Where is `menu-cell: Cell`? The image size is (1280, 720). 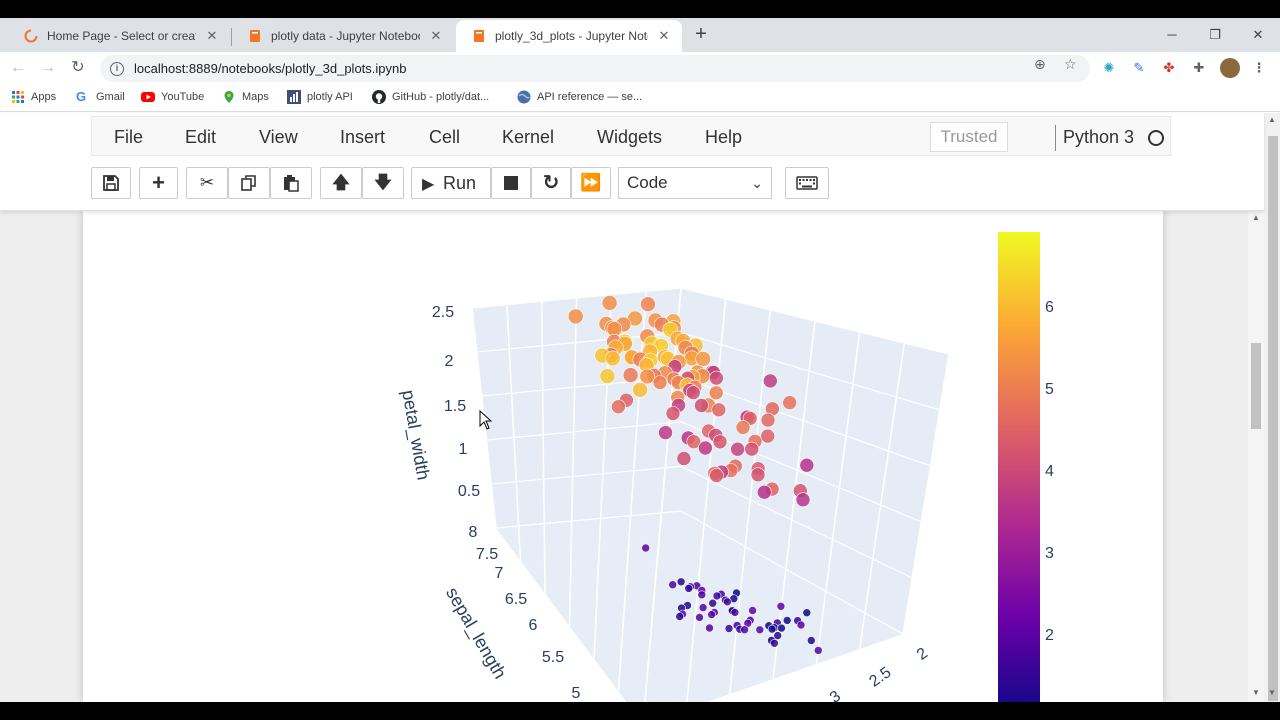 menu-cell: Cell is located at coordinates (445, 137).